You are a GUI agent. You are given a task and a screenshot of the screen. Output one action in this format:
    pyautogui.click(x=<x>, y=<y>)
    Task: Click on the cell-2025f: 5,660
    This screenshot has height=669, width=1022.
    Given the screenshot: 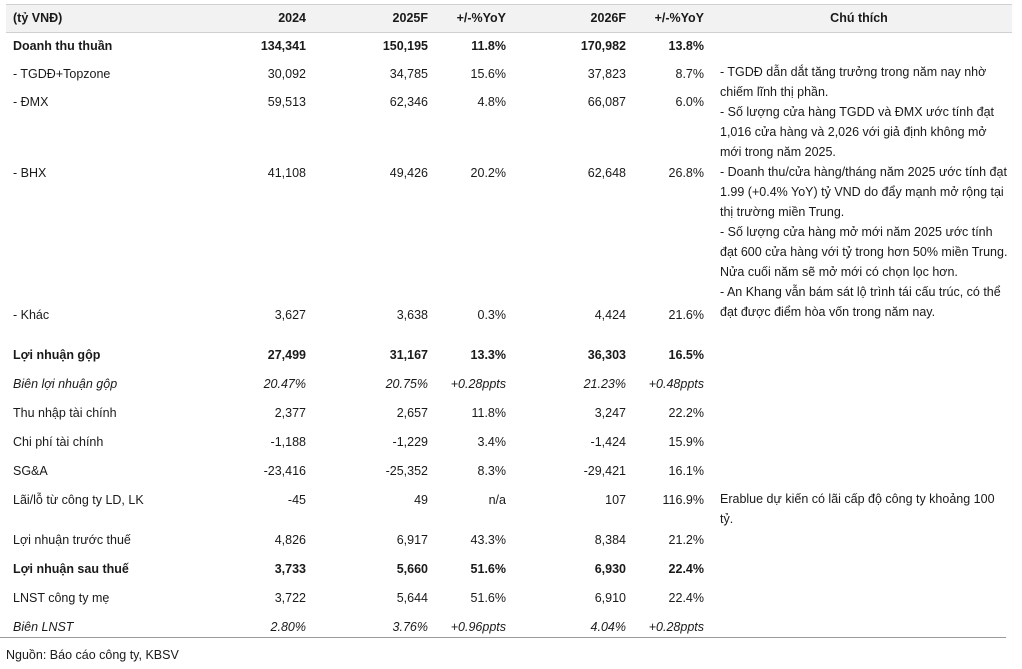 What is the action you would take?
    pyautogui.click(x=412, y=569)
    